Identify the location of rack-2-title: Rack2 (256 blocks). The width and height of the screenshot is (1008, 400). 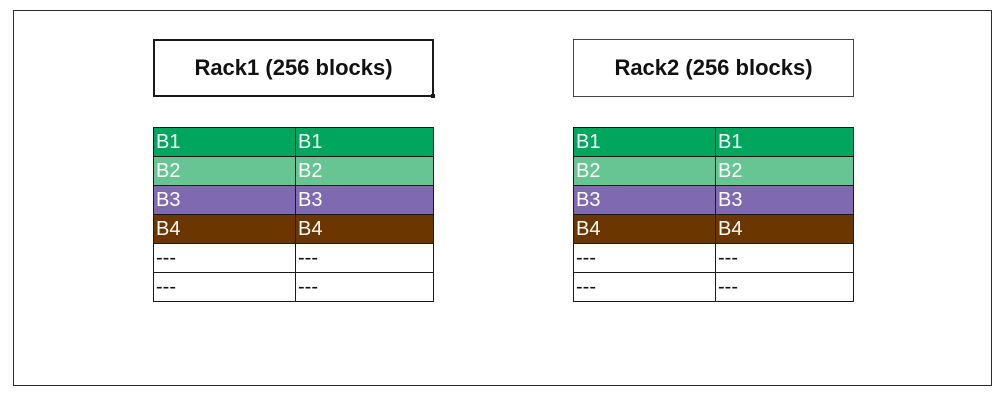
(713, 68).